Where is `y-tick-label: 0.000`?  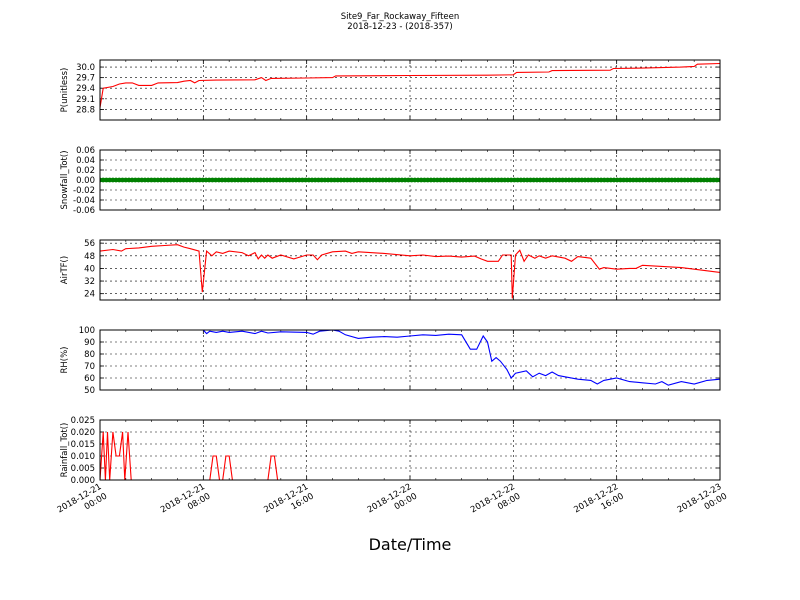 y-tick-label: 0.000 is located at coordinates (83, 481).